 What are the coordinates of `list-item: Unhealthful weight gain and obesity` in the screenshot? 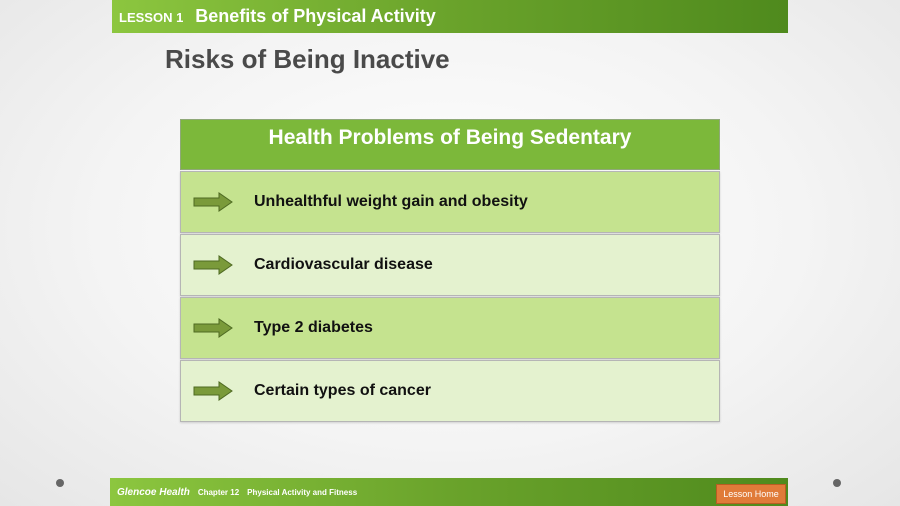 It's located at (450, 202).